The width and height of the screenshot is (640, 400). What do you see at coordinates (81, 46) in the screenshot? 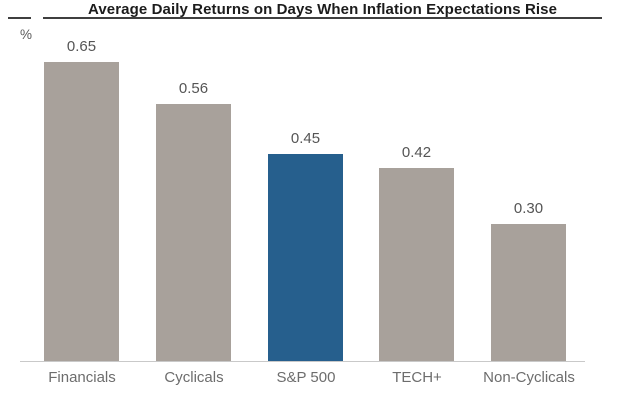
I see `value-label-financials: 0.65` at bounding box center [81, 46].